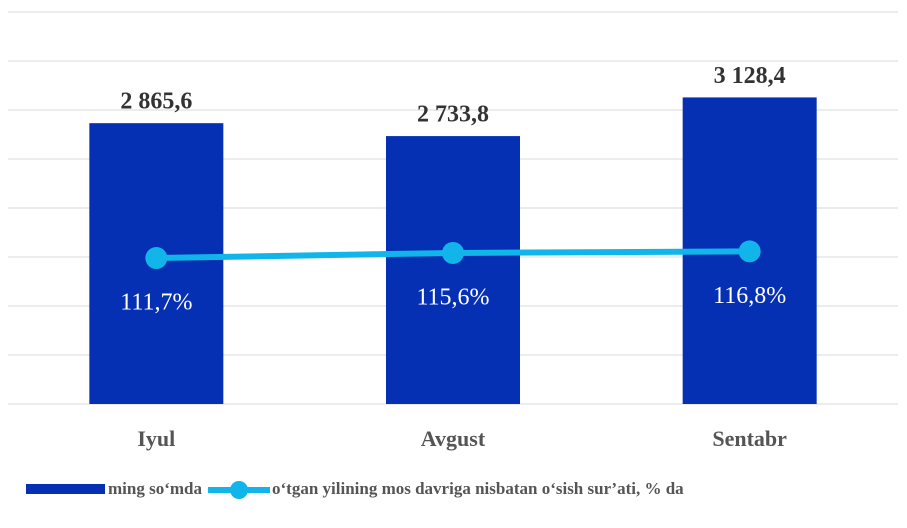 Image resolution: width=907 pixels, height=528 pixels. I want to click on bar-value-label: 2 733,8, so click(453, 115).